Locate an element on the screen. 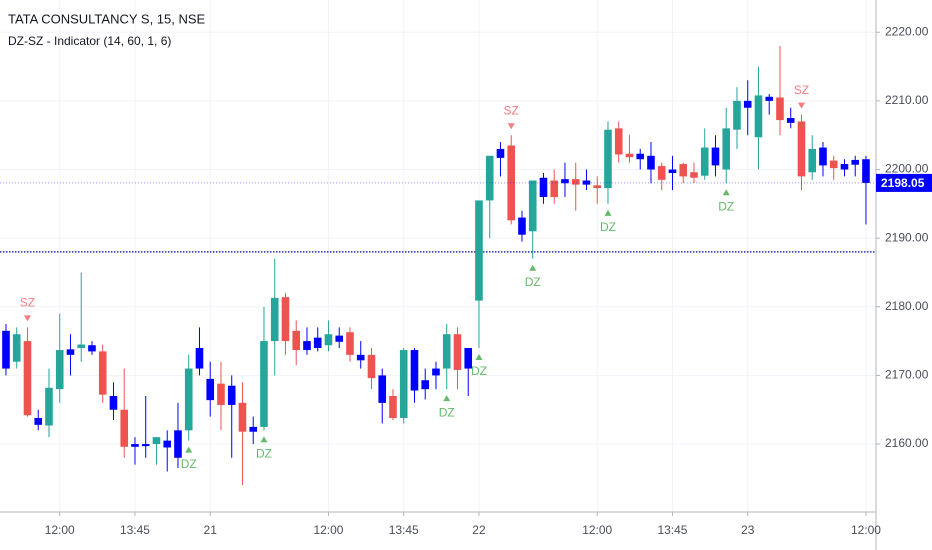 The image size is (932, 550). y-tick-label: 2180.00 is located at coordinates (907, 306).